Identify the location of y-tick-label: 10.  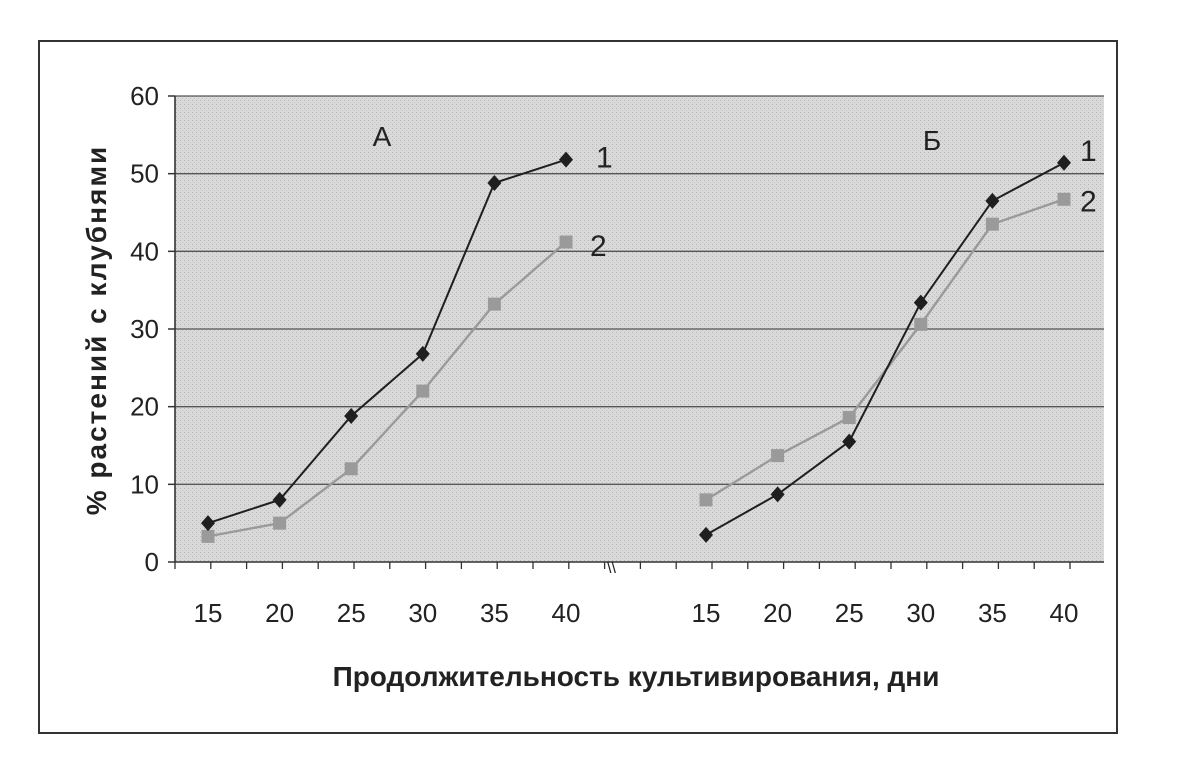
(144, 484).